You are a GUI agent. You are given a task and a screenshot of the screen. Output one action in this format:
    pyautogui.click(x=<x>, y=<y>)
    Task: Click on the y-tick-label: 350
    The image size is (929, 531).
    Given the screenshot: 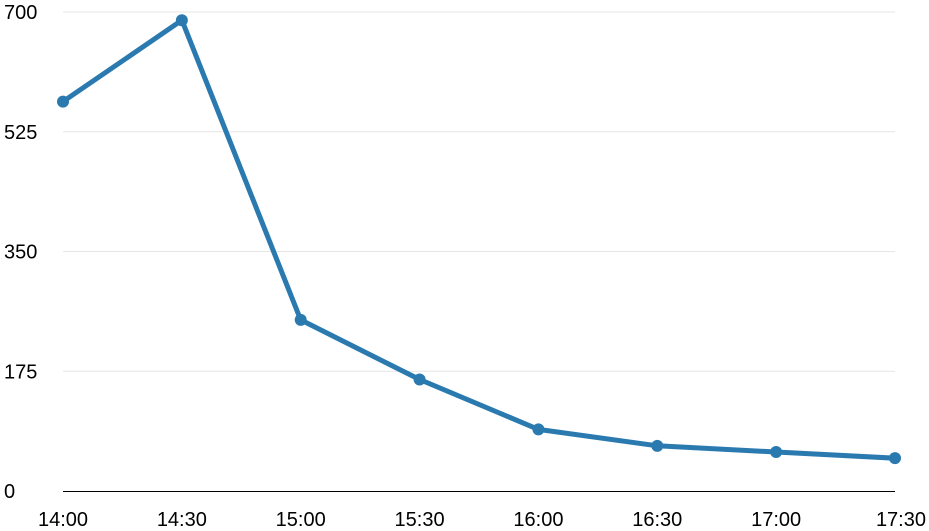 What is the action you would take?
    pyautogui.click(x=20, y=253)
    